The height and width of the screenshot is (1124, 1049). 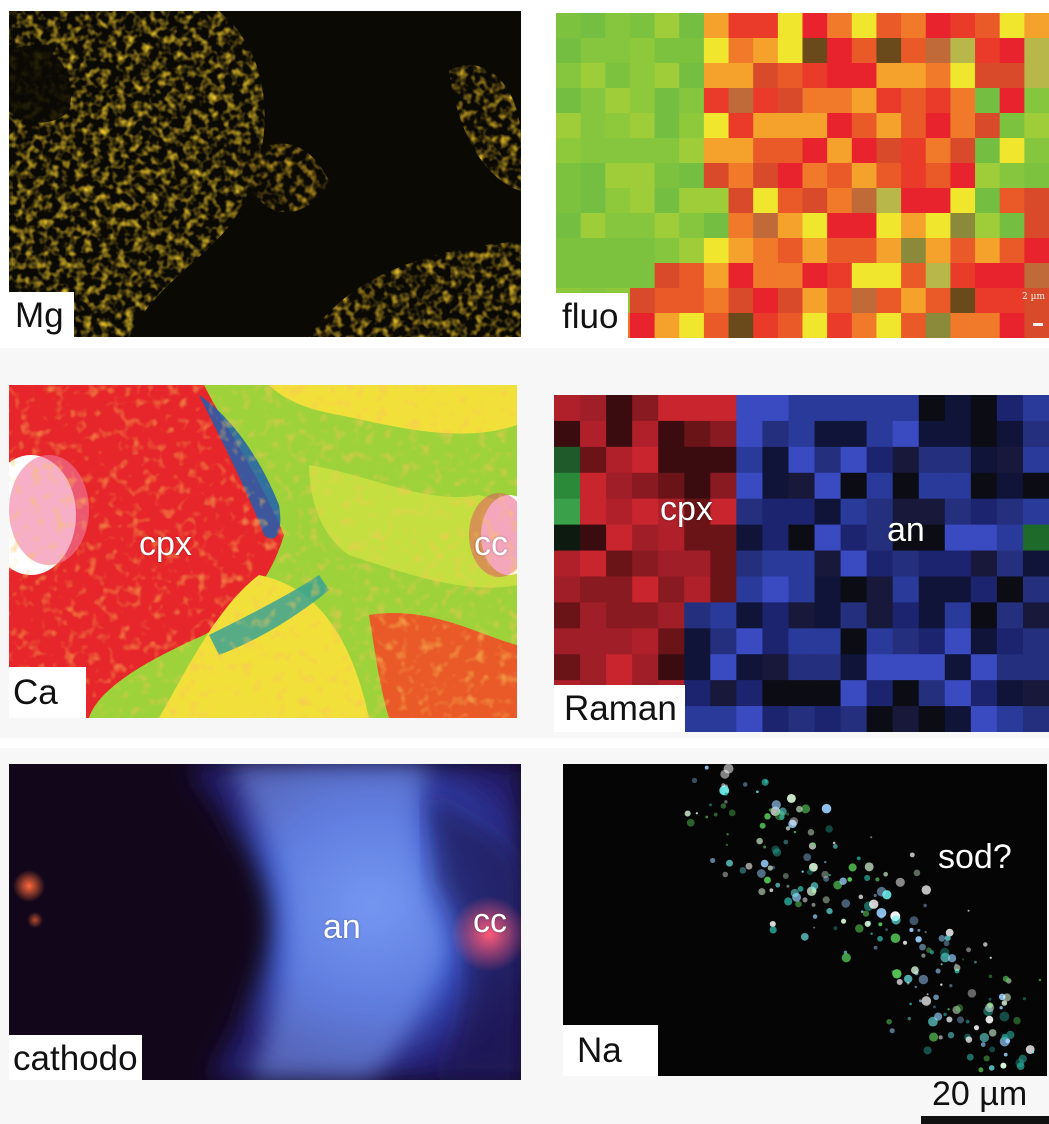 I want to click on cathodo-an-label: an, so click(x=342, y=927).